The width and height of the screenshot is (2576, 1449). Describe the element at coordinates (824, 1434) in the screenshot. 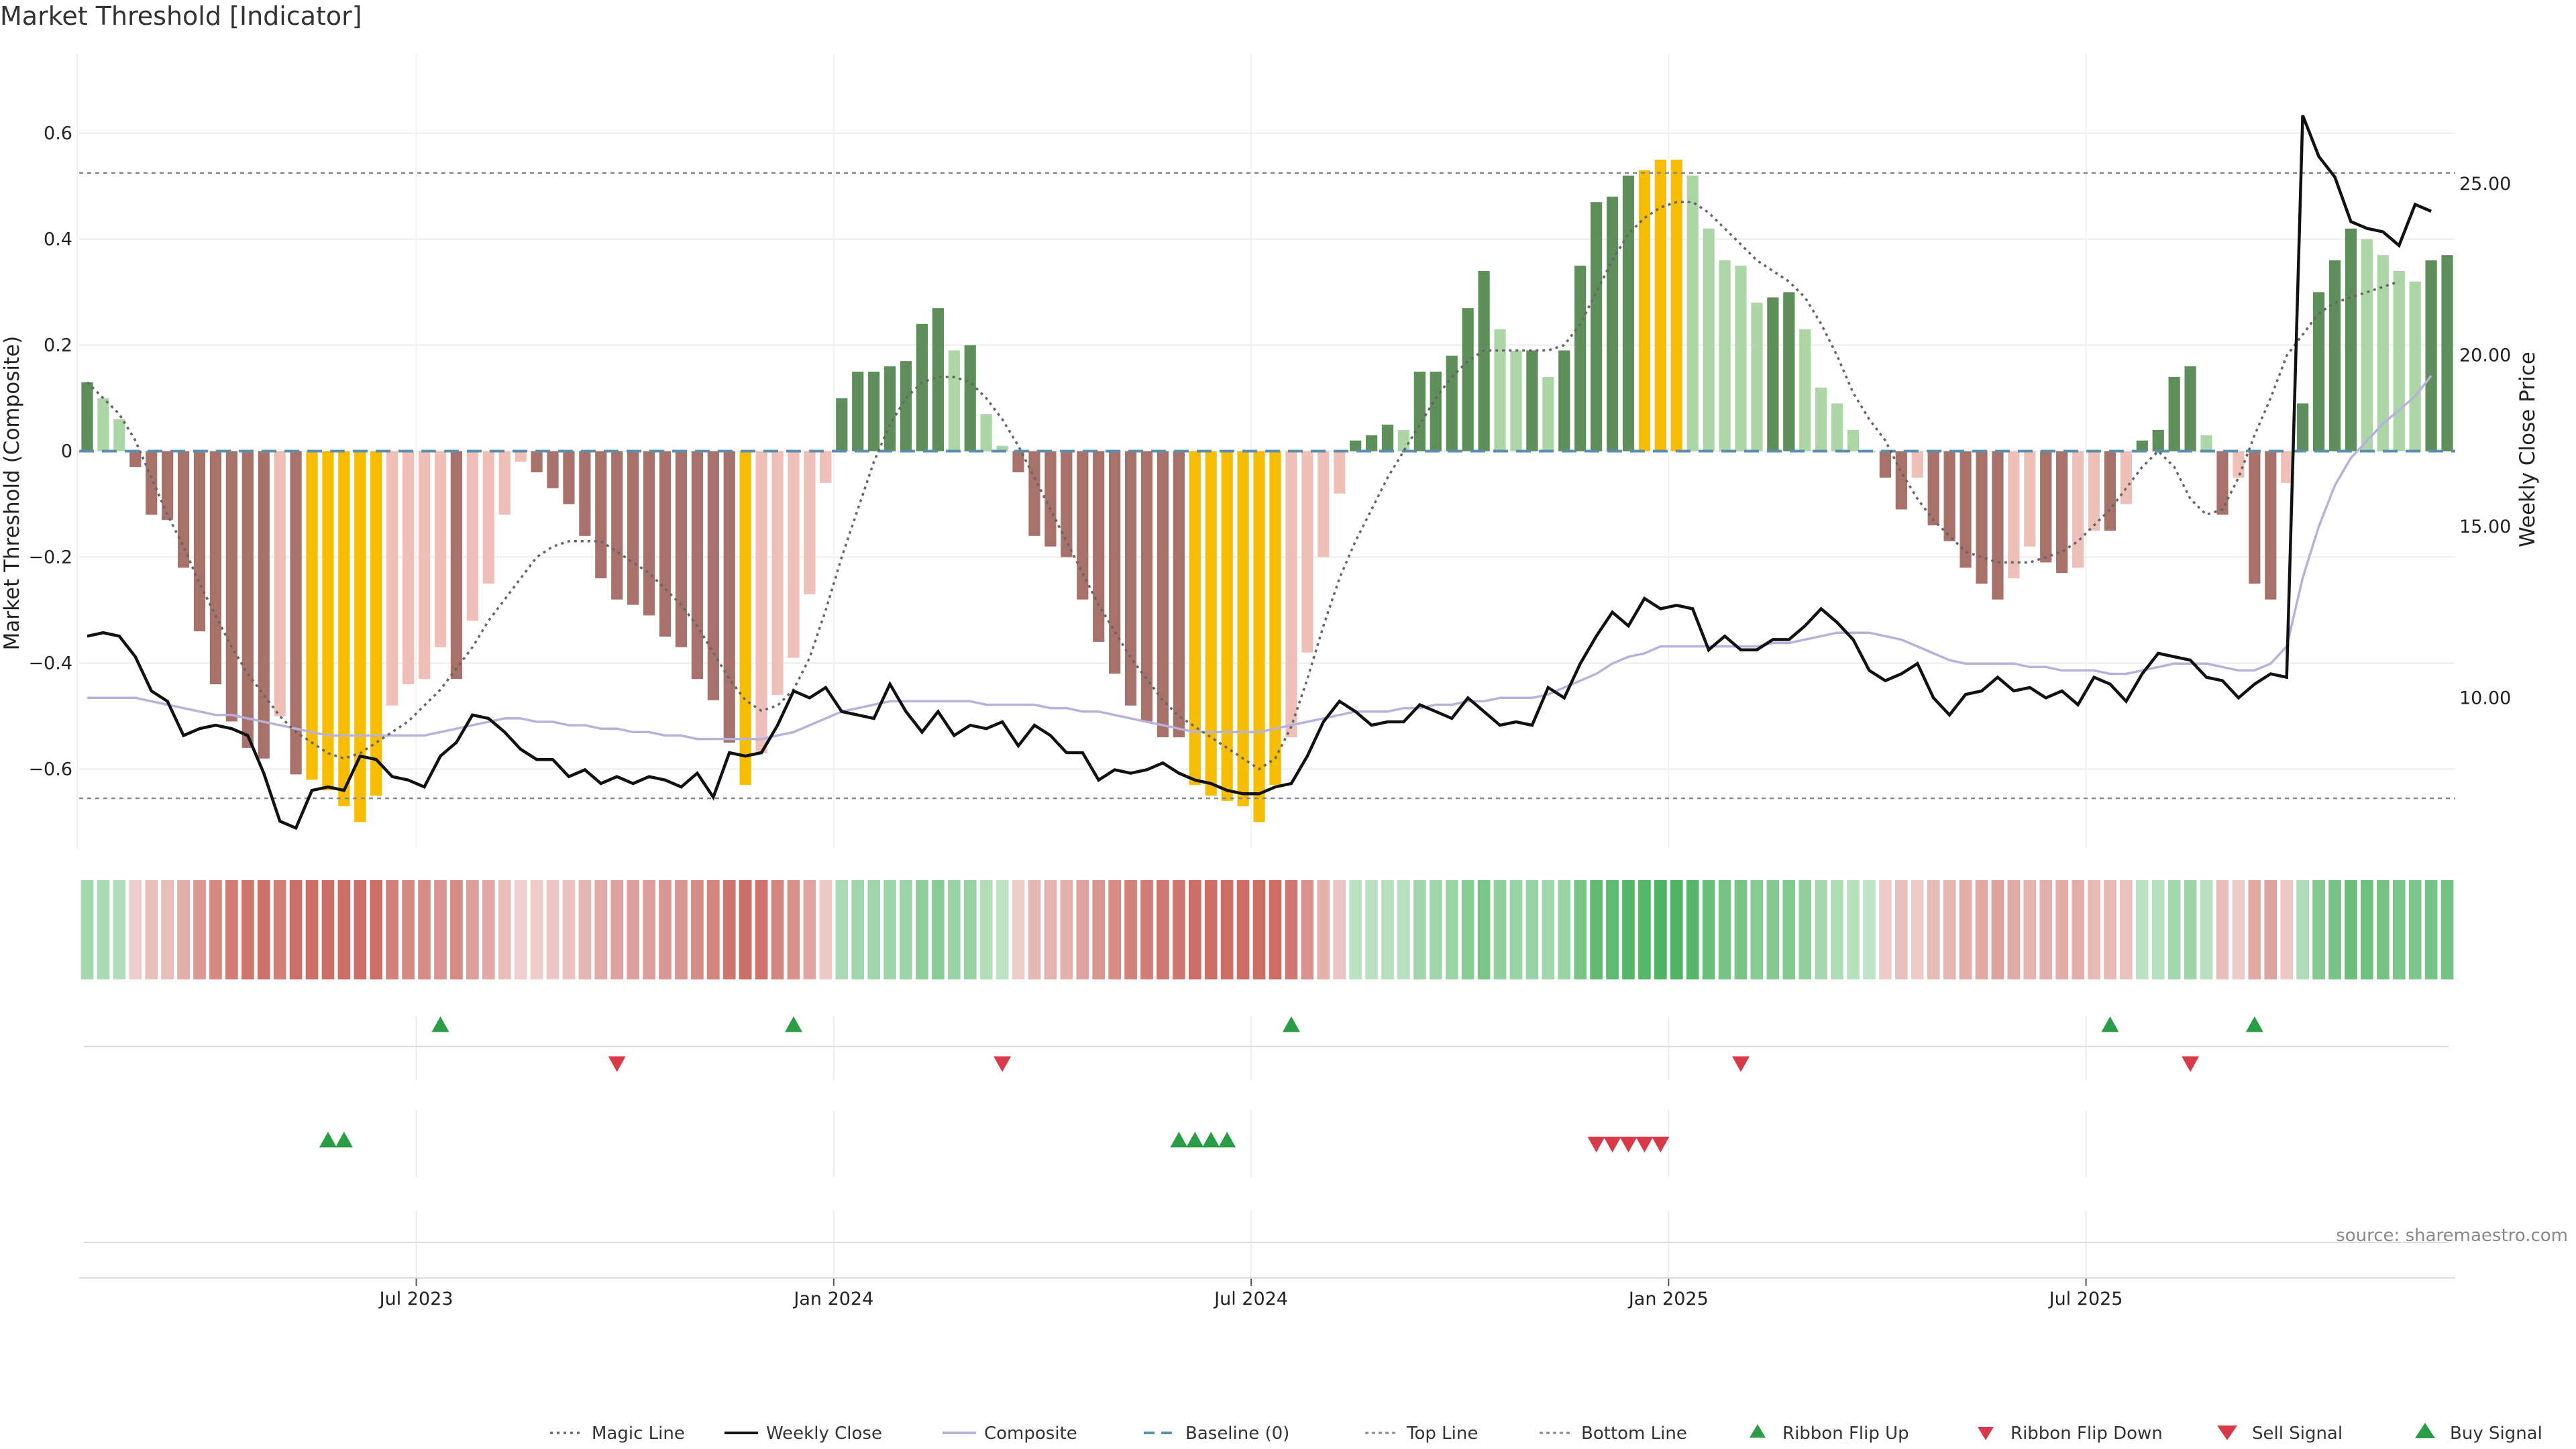

I see `legend-label: Weekly Close` at that location.